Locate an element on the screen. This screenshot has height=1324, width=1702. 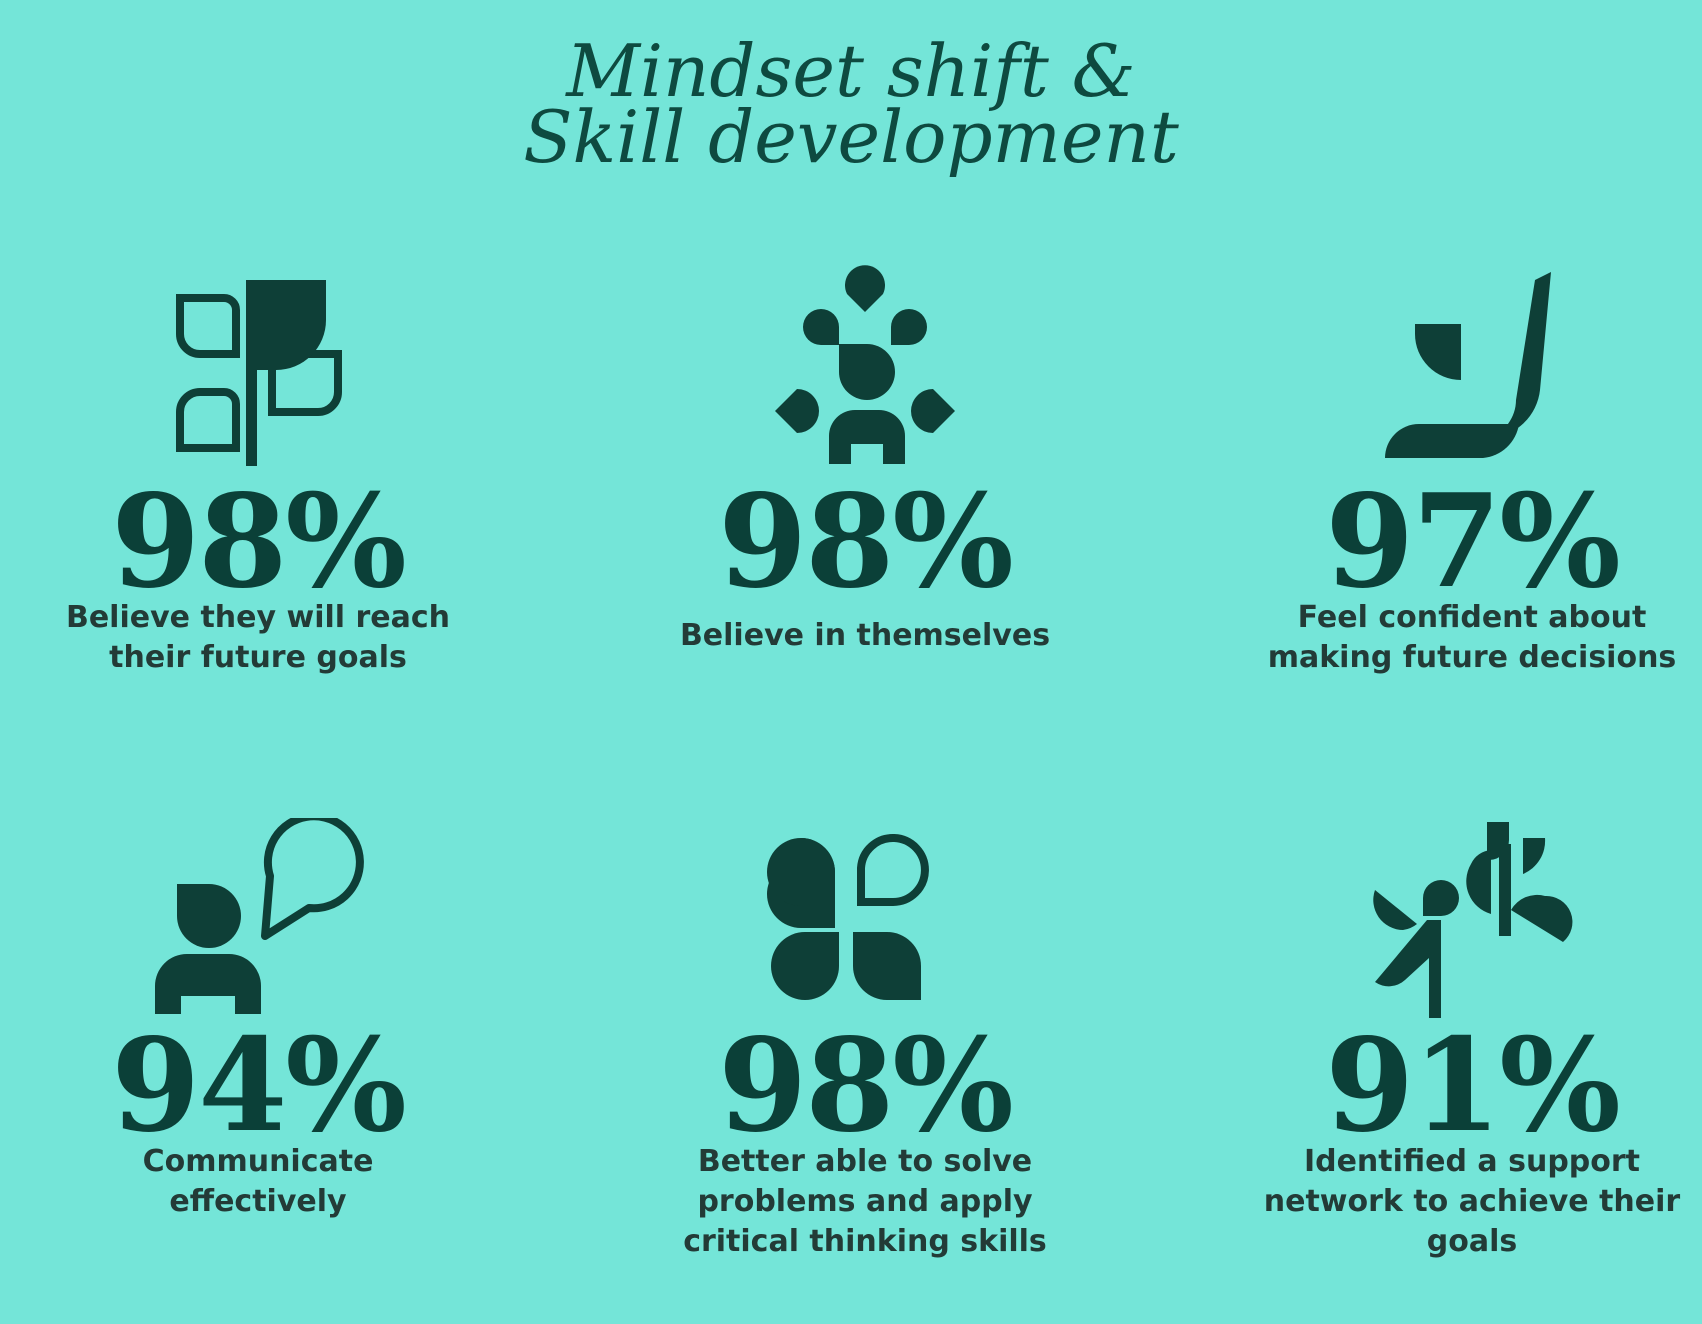
stat-label: Communicate effectively is located at coordinates (258, 1181).